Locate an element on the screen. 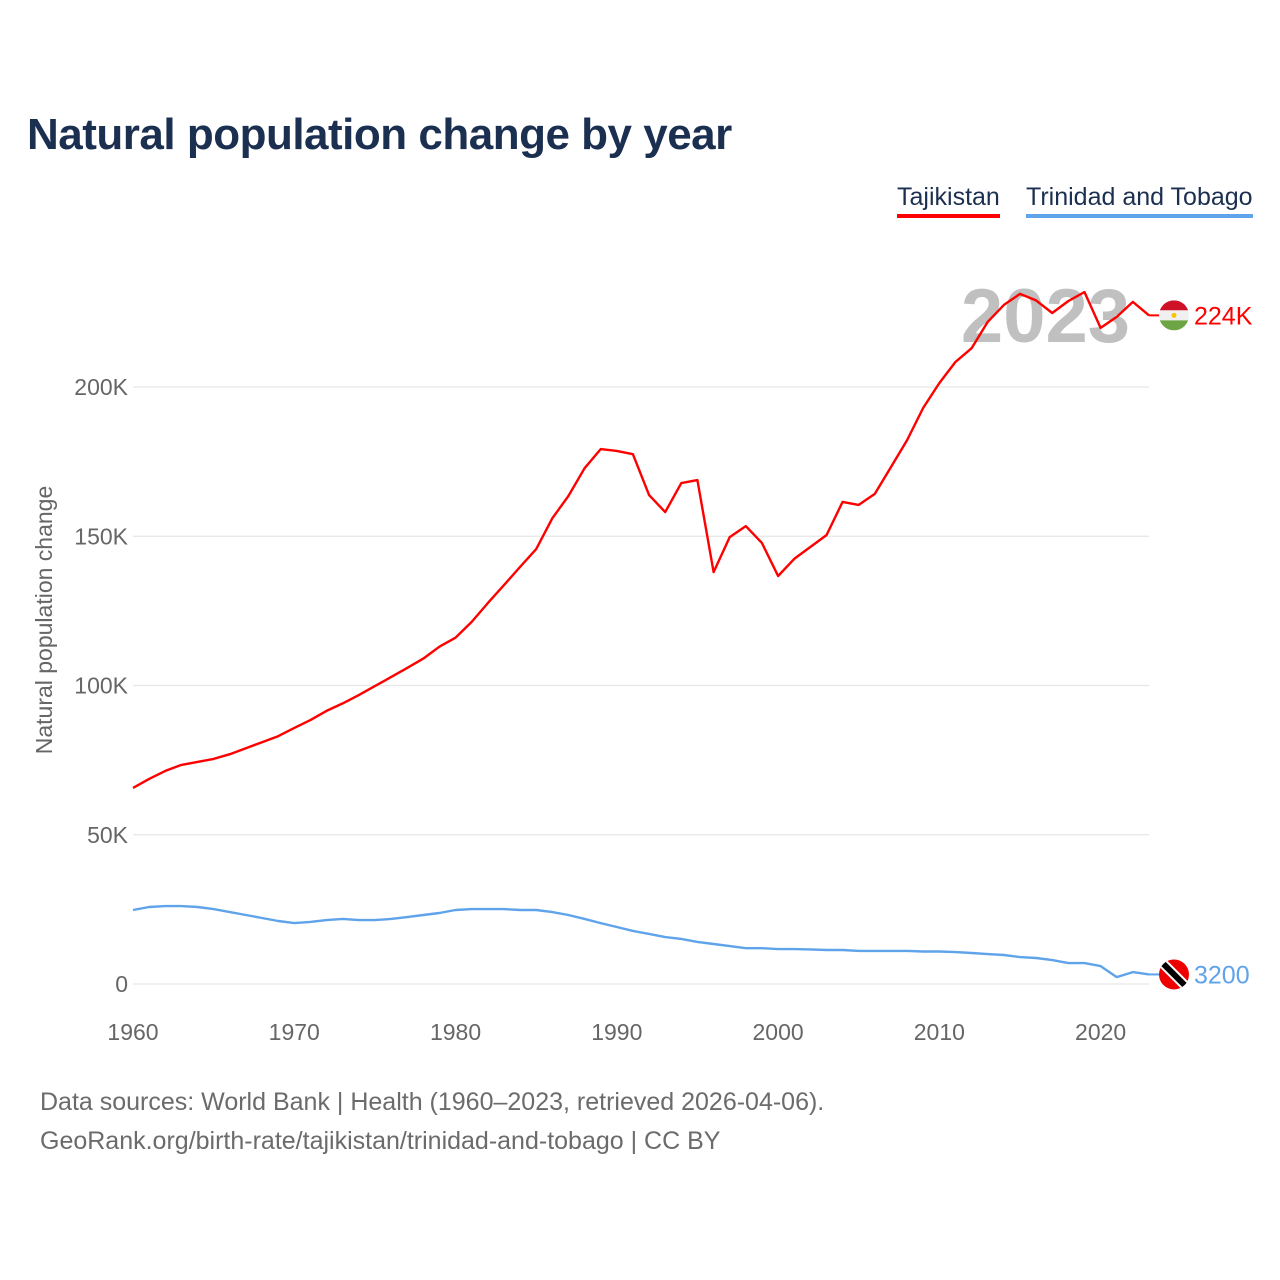  x-tick-label: 1980 is located at coordinates (455, 1032).